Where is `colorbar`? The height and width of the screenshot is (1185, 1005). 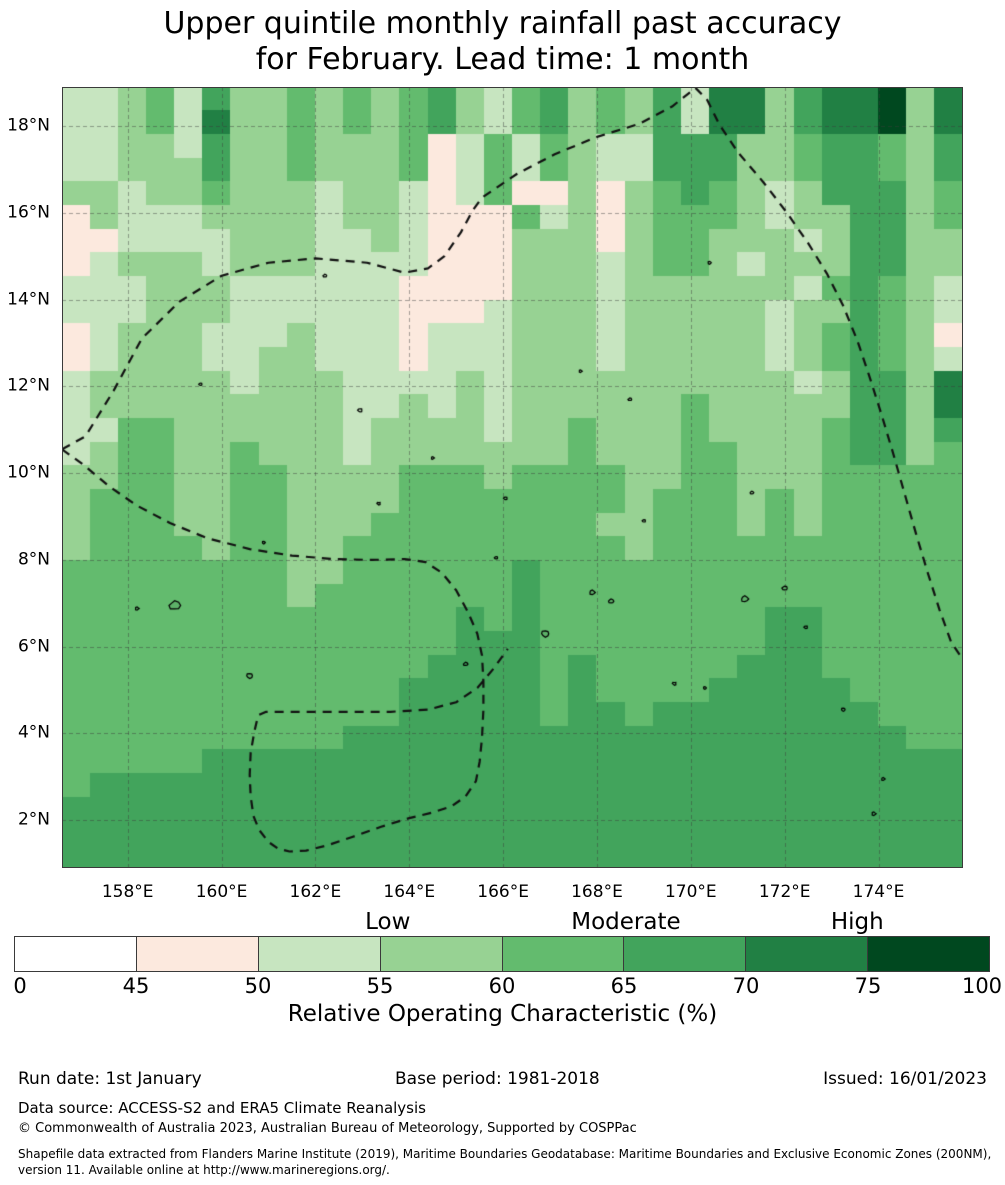 colorbar is located at coordinates (502, 954).